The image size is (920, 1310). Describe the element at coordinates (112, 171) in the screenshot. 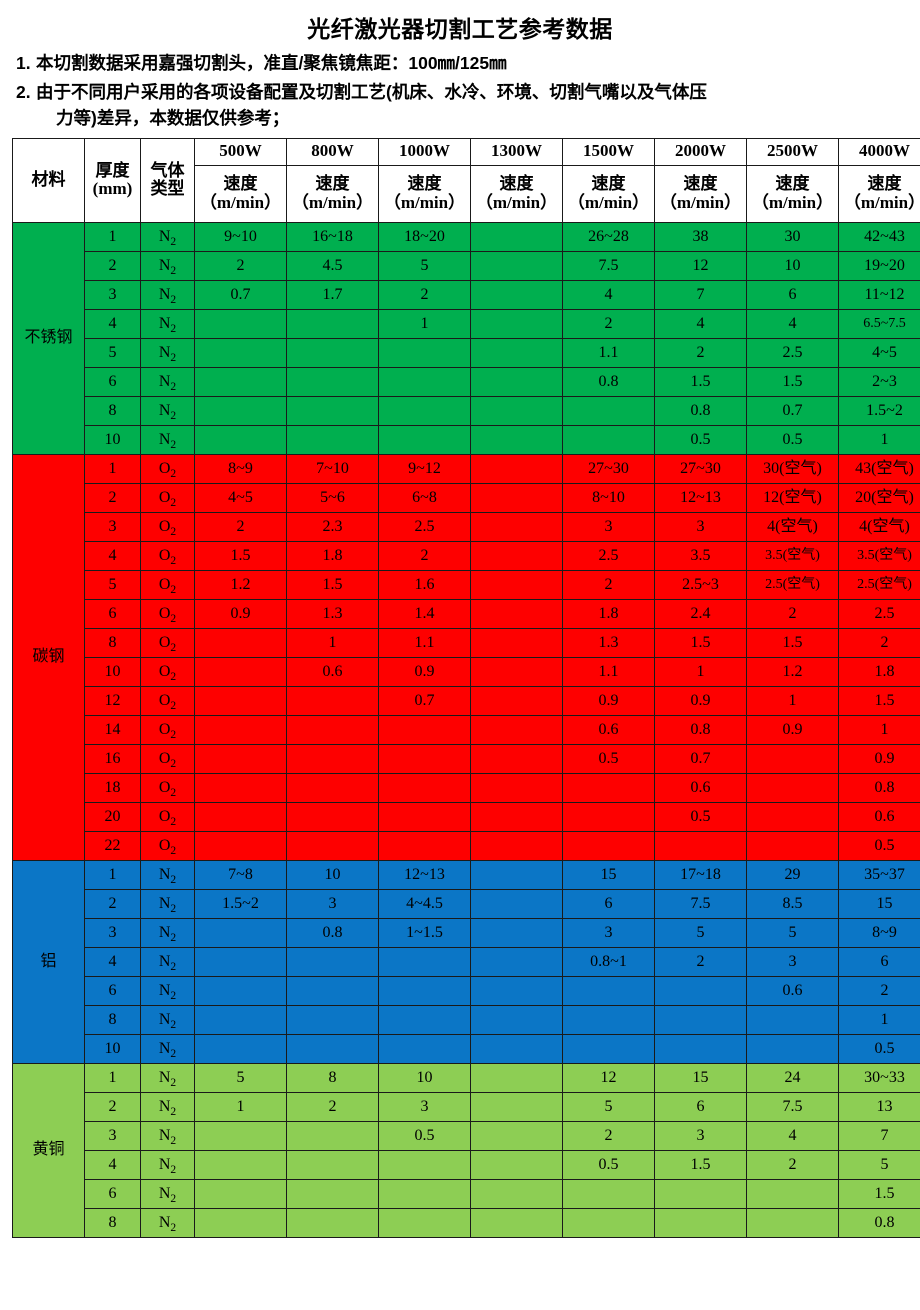

I see `header-thickness-line1: 厚度` at that location.